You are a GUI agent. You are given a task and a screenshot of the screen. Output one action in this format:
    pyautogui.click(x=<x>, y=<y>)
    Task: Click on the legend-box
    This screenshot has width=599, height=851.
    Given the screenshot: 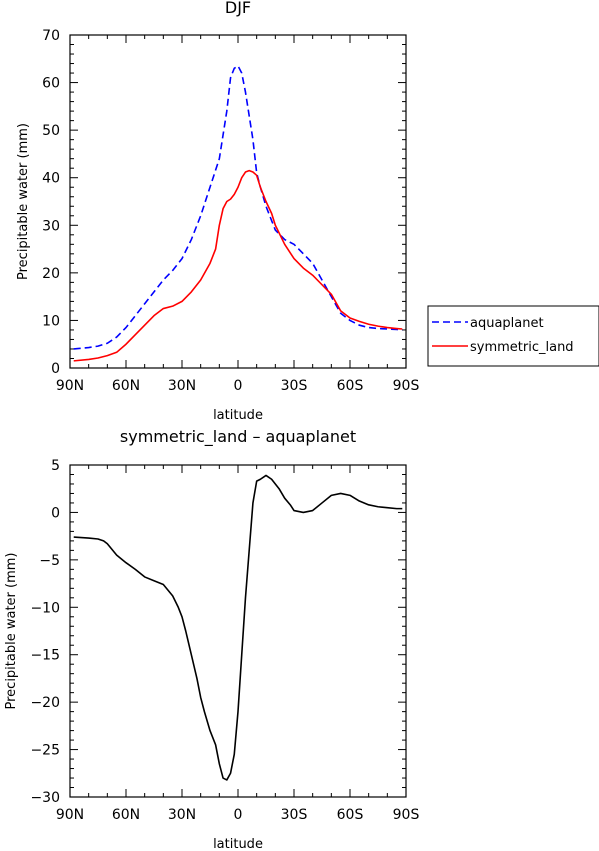 What is the action you would take?
    pyautogui.click(x=513, y=336)
    